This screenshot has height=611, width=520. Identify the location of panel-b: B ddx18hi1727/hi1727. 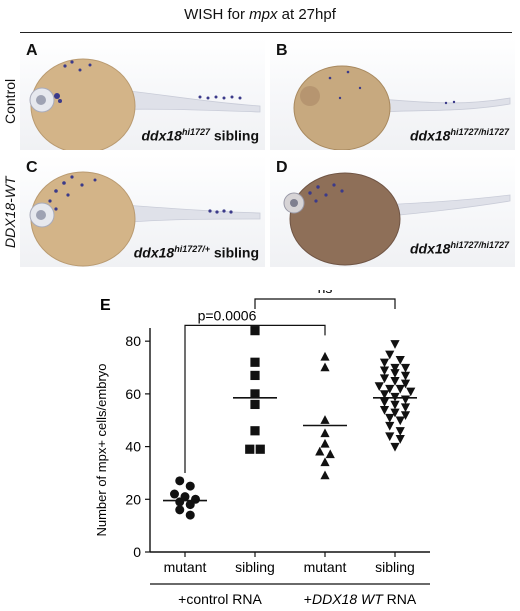
(392, 94).